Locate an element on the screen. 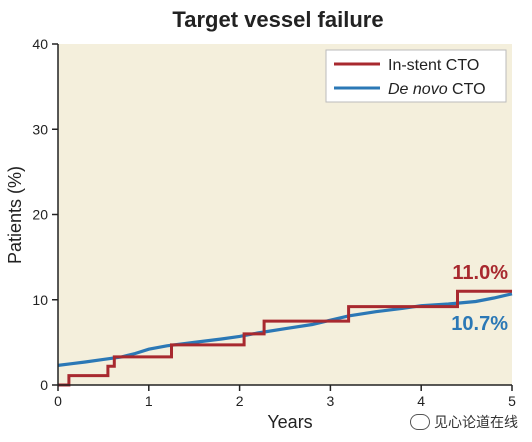 Image resolution: width=532 pixels, height=442 pixels. end-label-in-stent-cto: 11.0% is located at coordinates (480, 273).